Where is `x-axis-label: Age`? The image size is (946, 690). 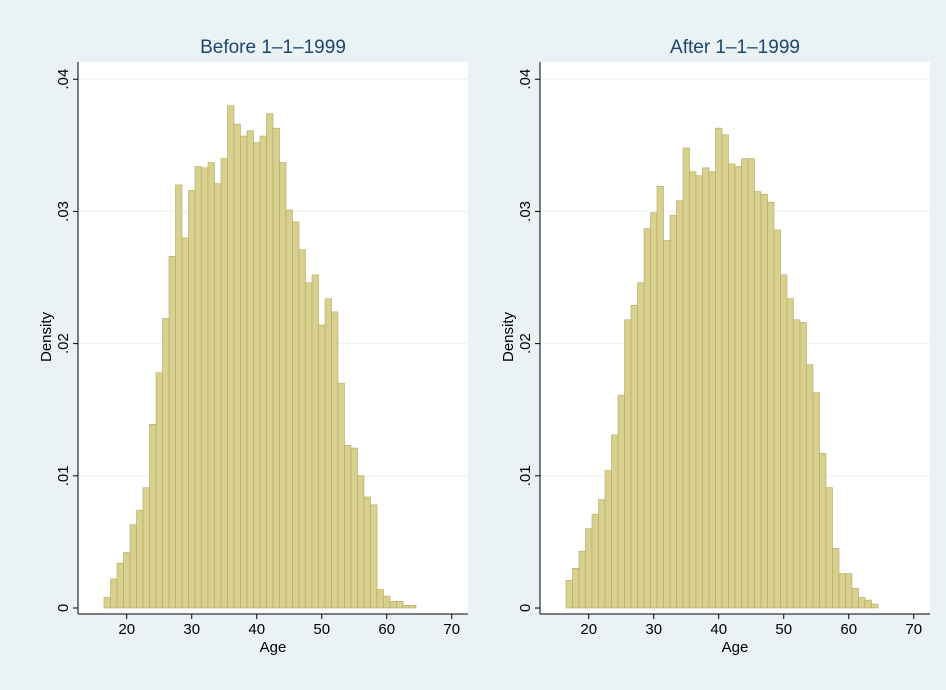
x-axis-label: Age is located at coordinates (735, 647).